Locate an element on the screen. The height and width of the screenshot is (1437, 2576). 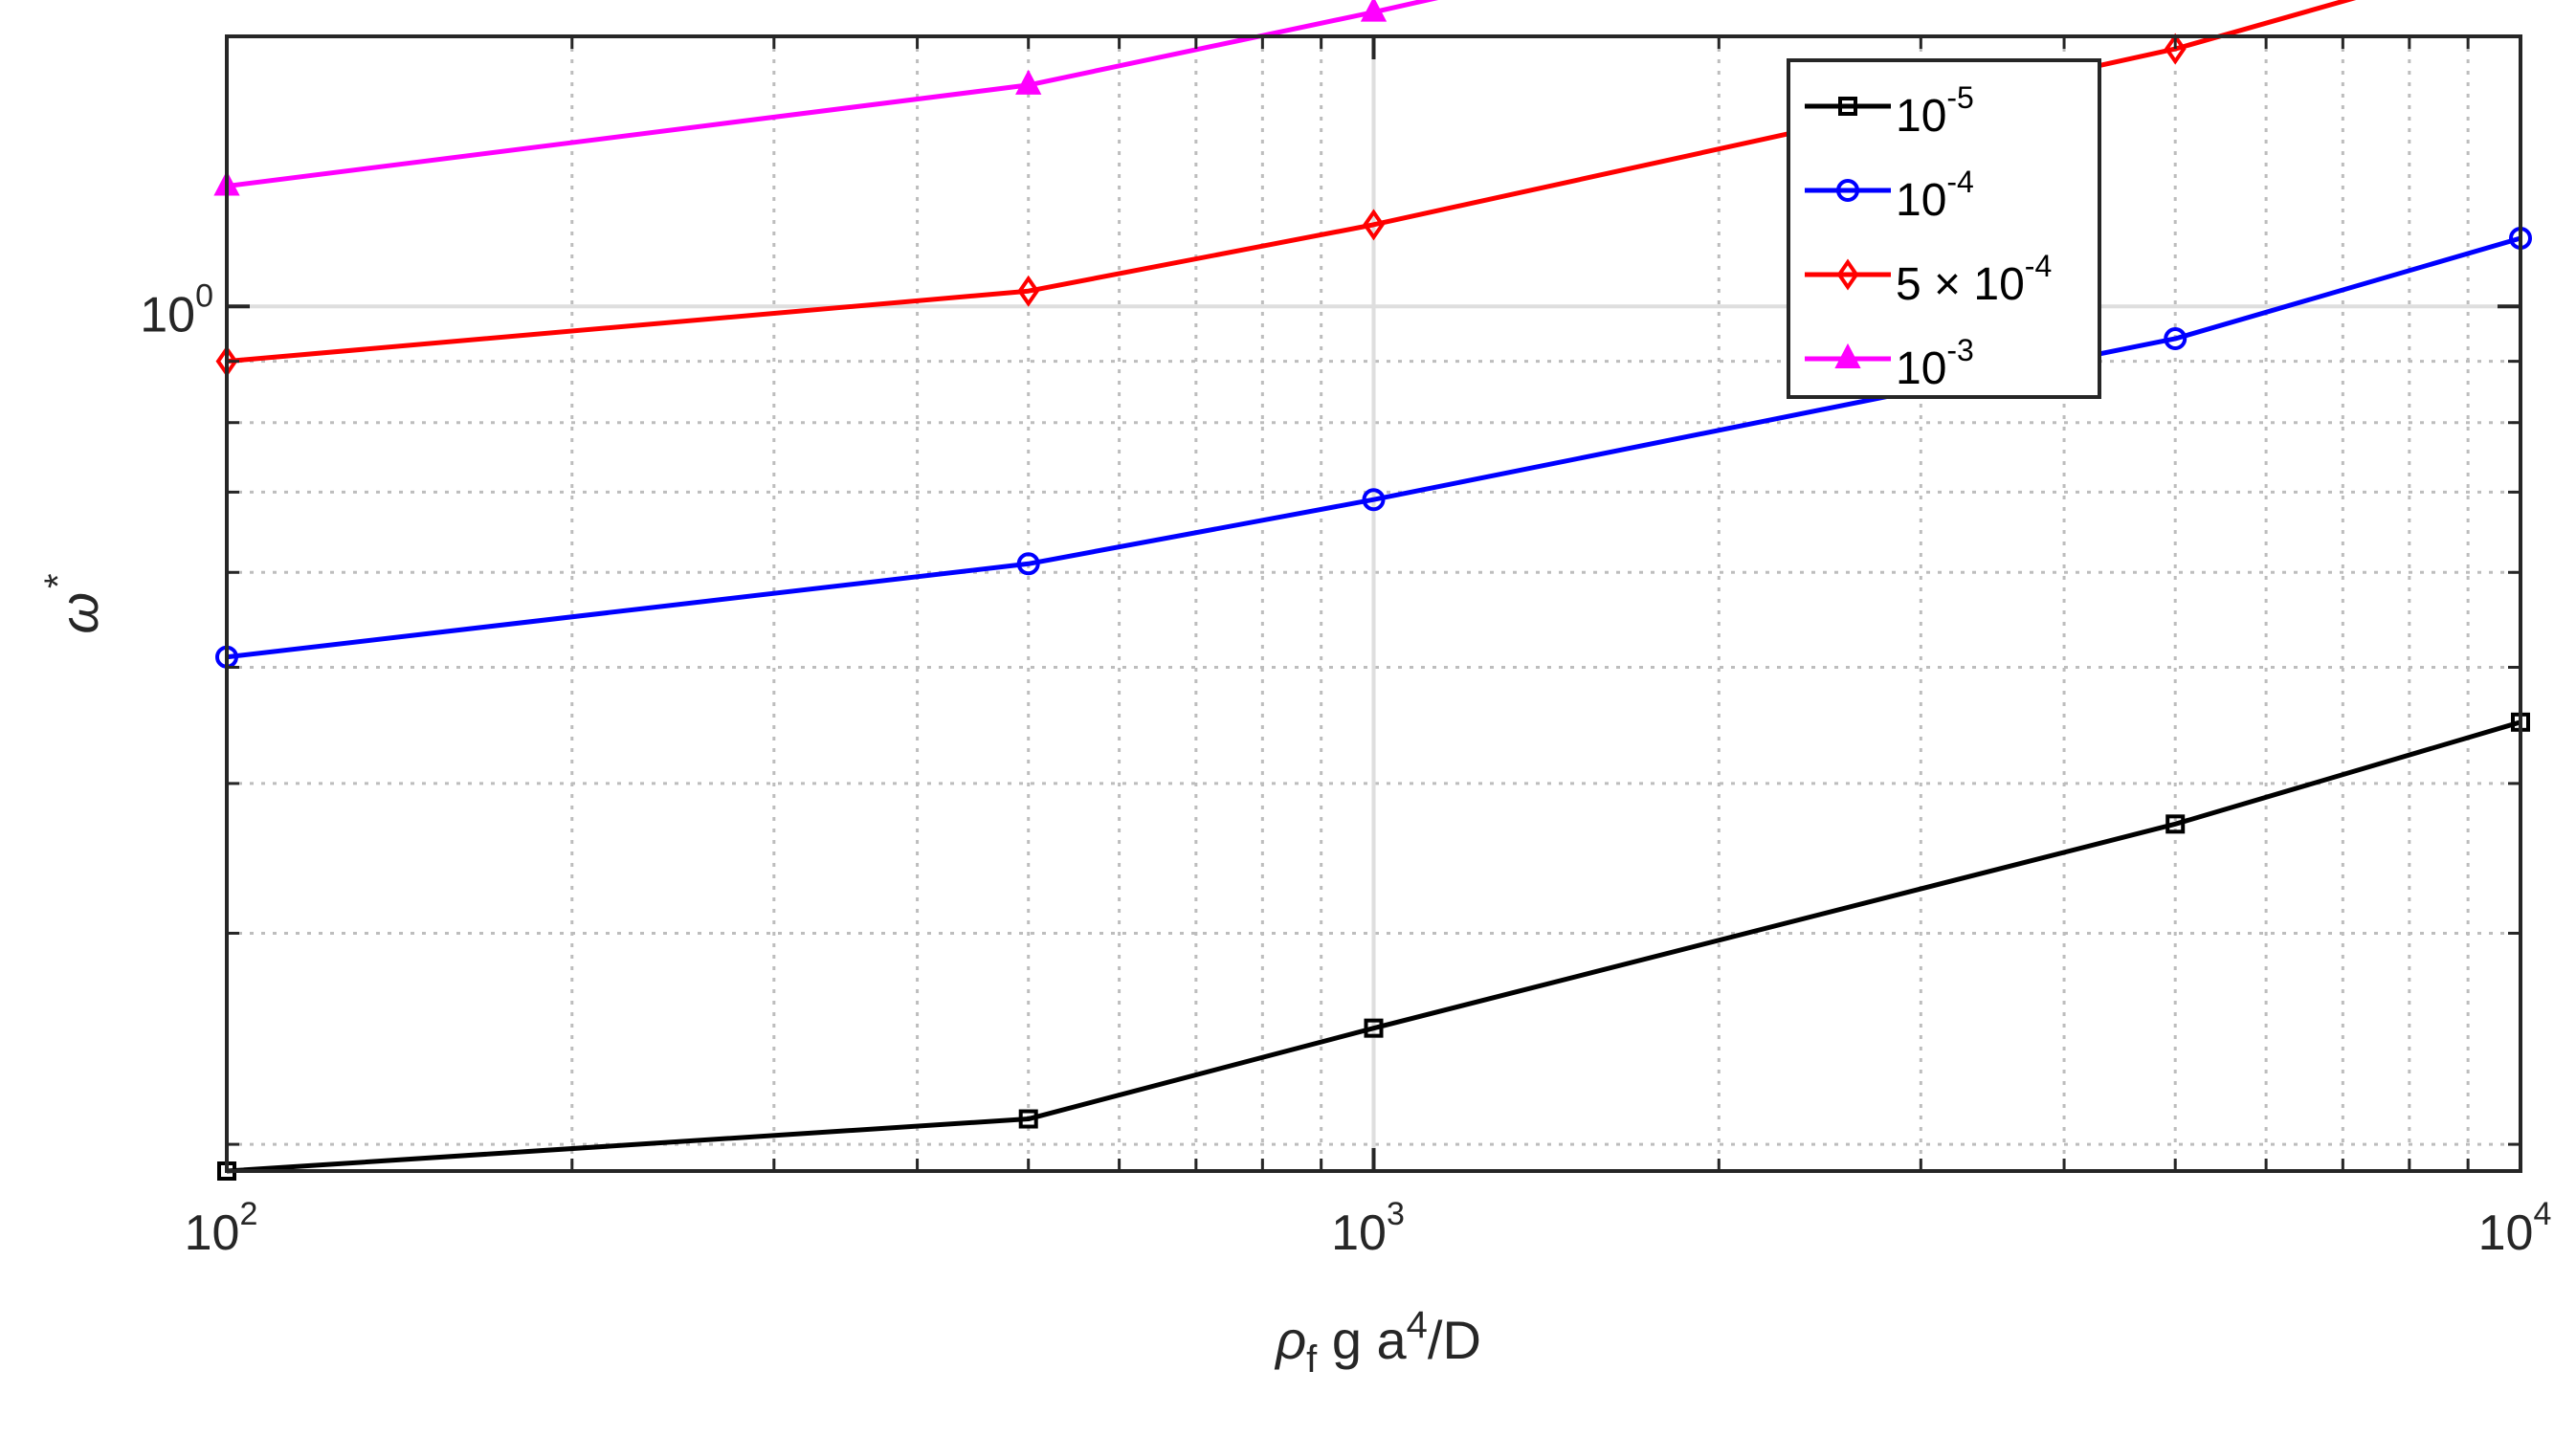
legend-item: 10-4 is located at coordinates (1889, 195).